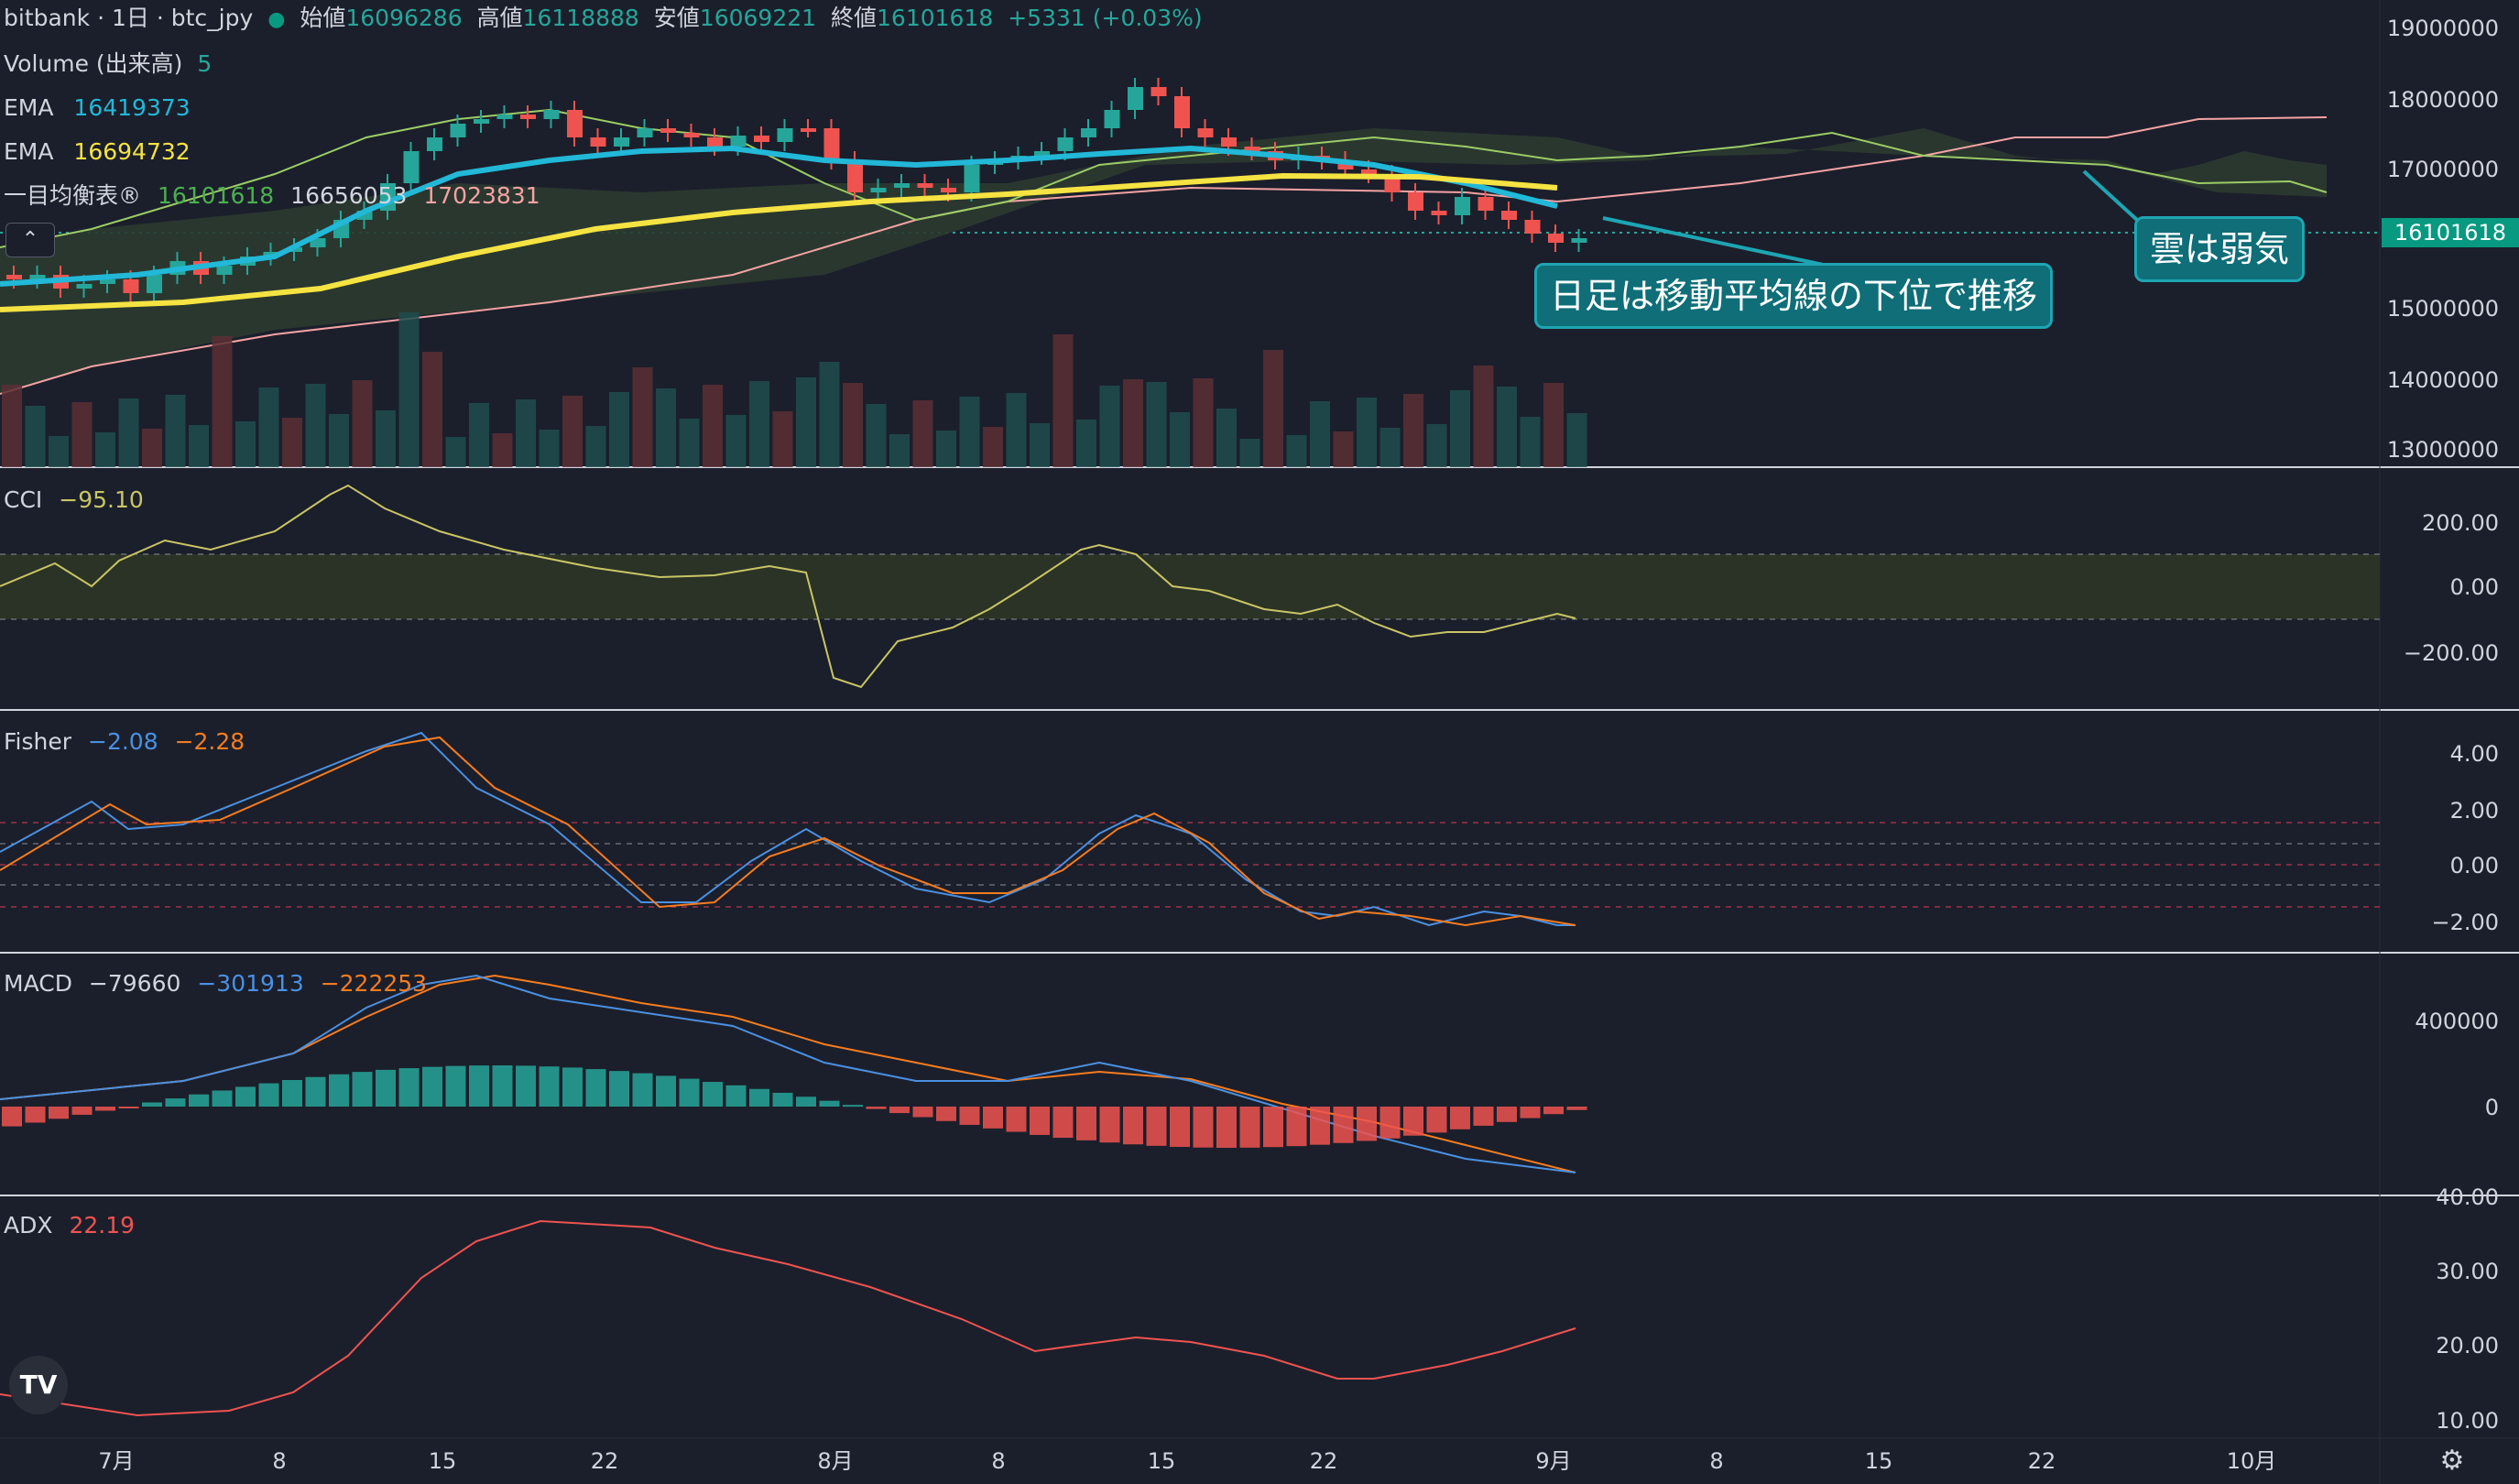 This screenshot has height=1484, width=2519. I want to click on adx-tick: 20.00, so click(2467, 1346).